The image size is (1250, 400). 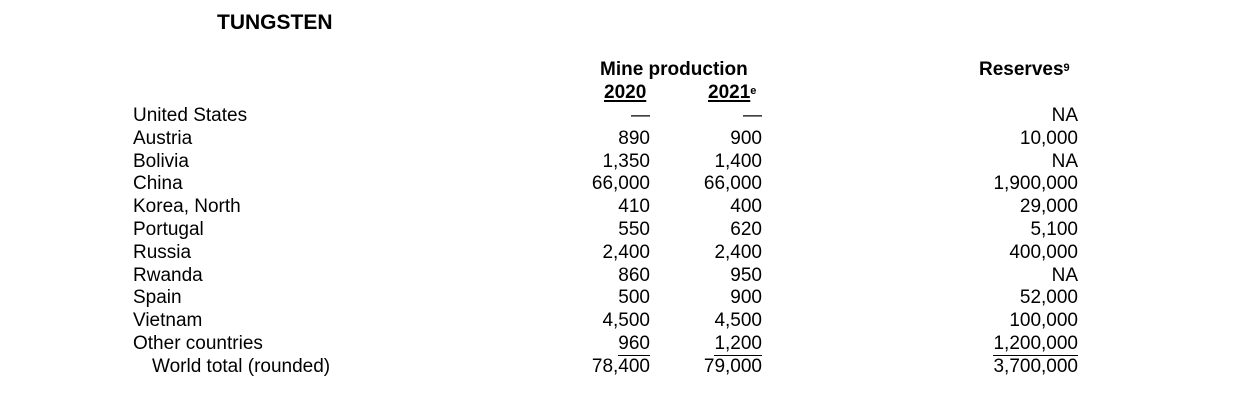 What do you see at coordinates (1048, 138) in the screenshot?
I see `value-cell: 10,000` at bounding box center [1048, 138].